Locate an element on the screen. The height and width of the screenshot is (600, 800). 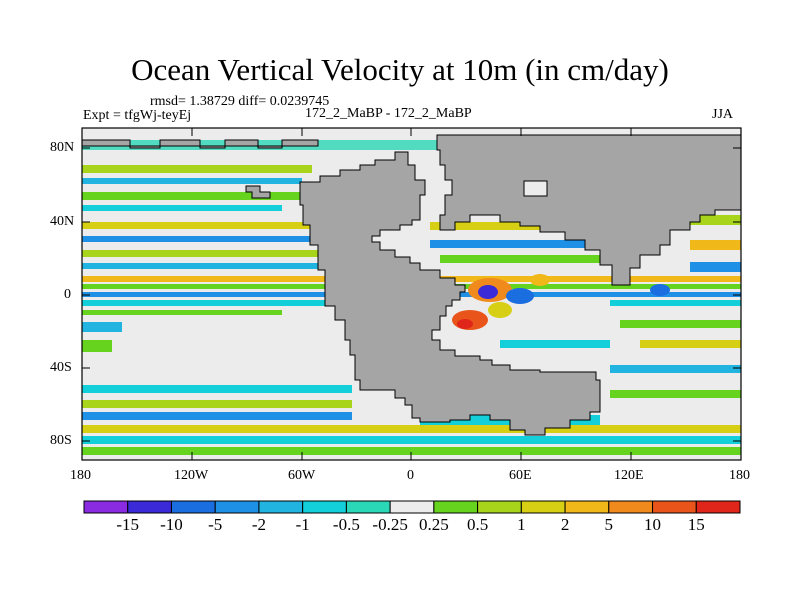
colorbar-label: 2 is located at coordinates (565, 524).